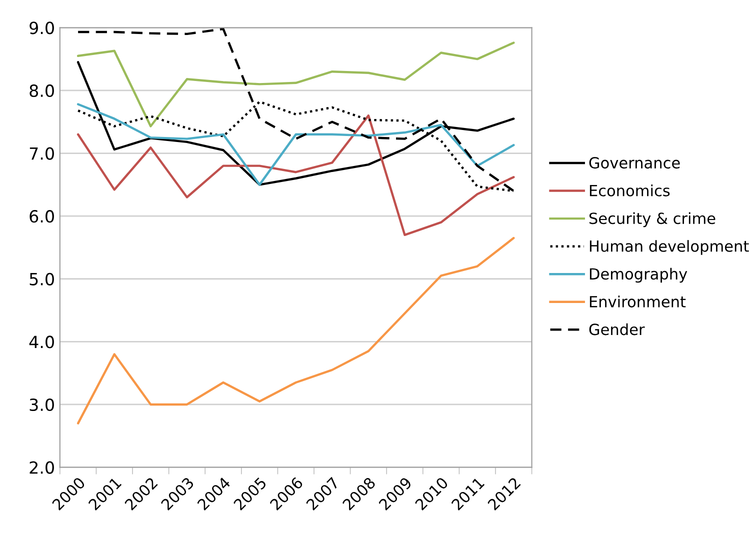 Image resolution: width=749 pixels, height=553 pixels. Describe the element at coordinates (652, 220) in the screenshot. I see `legend-label: Security & crime` at that location.